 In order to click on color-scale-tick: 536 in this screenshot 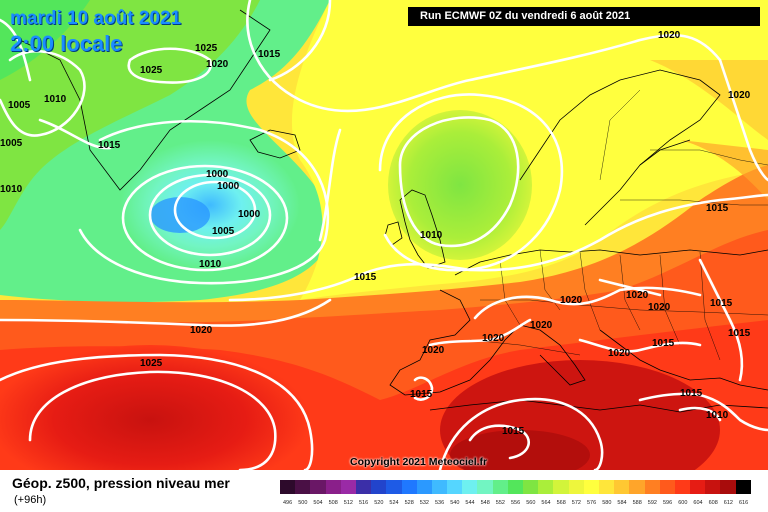, I will do `click(440, 503)`.